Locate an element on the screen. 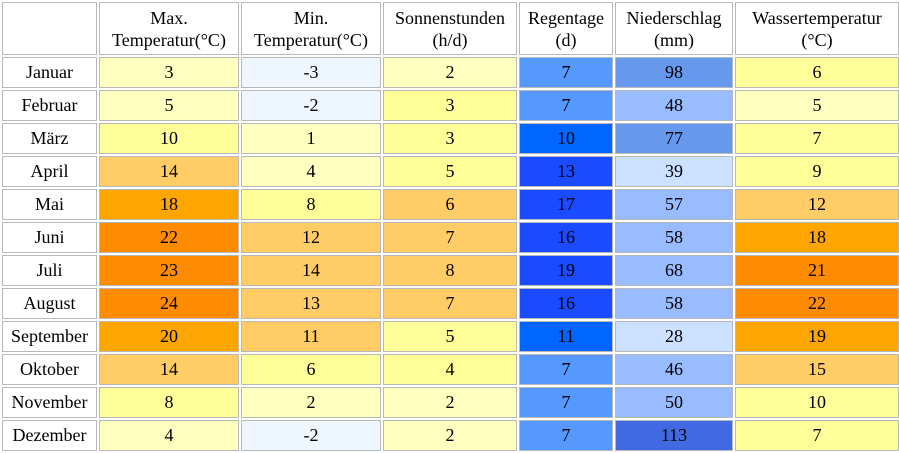 The width and height of the screenshot is (899, 453). table-row: Juli 23 14 8 19 68 21 is located at coordinates (450, 270).